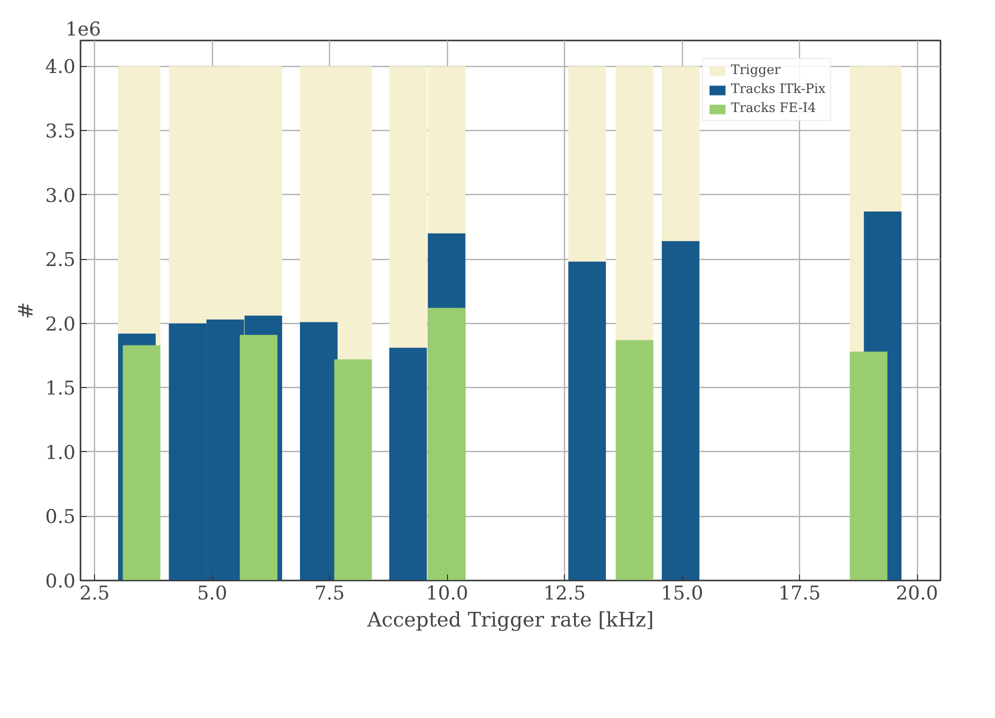  Describe the element at coordinates (510, 620) in the screenshot. I see `x-axis-title: Accepted Trigger rate [kHz]` at that location.